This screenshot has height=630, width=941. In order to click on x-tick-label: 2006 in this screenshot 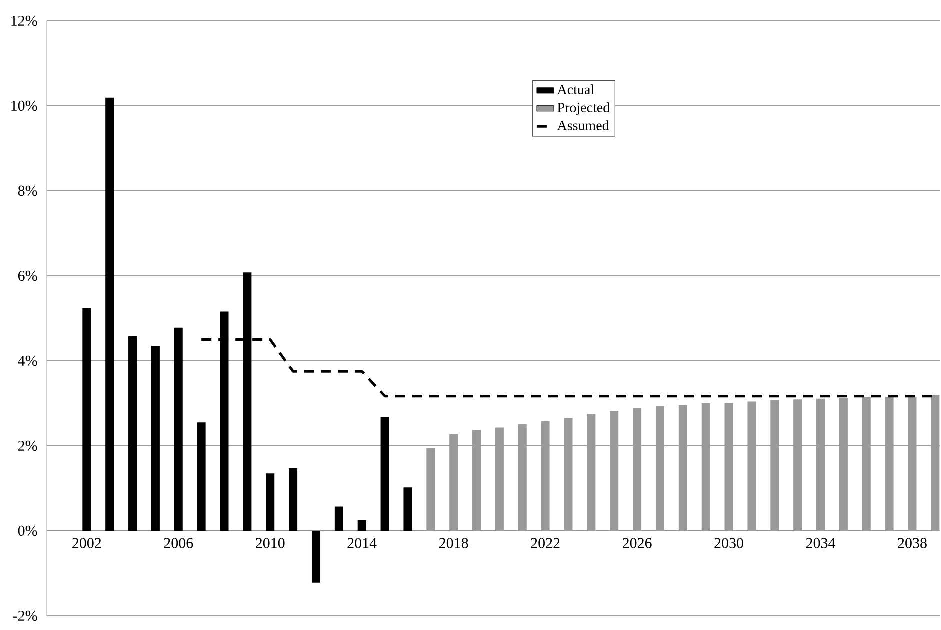, I will do `click(179, 543)`.